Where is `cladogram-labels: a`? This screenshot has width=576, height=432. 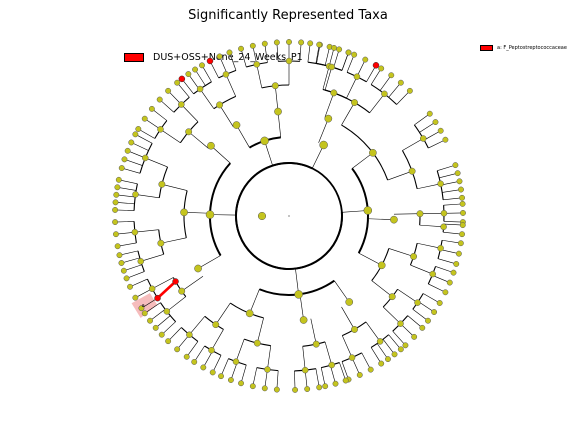 cladogram-labels: a is located at coordinates (143, 306).